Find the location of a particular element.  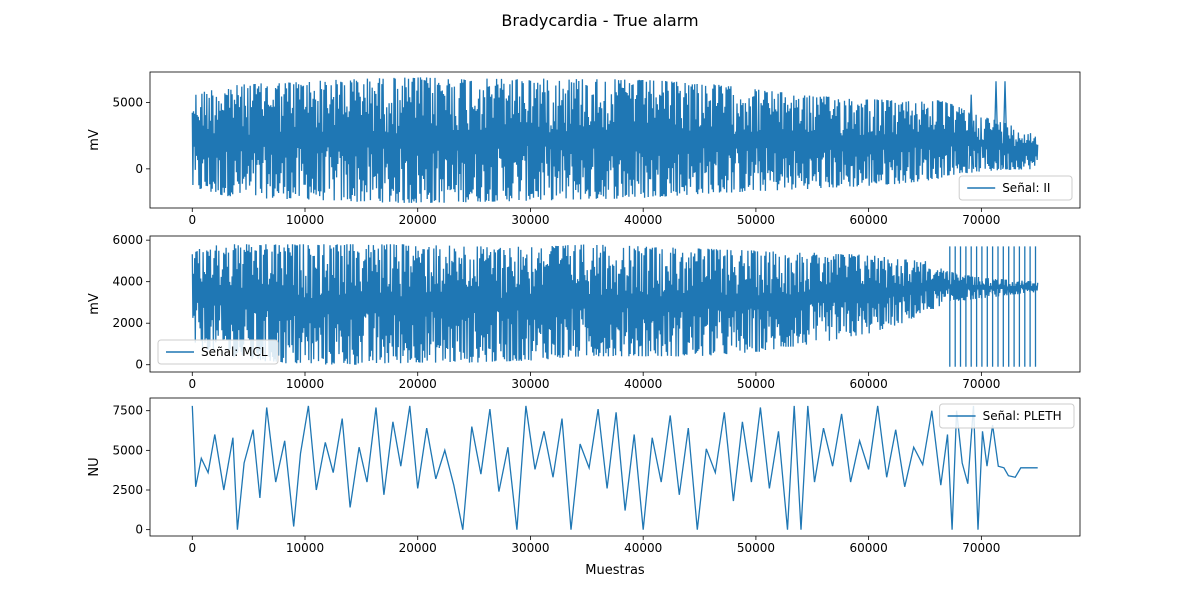

legend-label: Señal: II is located at coordinates (1026, 188).